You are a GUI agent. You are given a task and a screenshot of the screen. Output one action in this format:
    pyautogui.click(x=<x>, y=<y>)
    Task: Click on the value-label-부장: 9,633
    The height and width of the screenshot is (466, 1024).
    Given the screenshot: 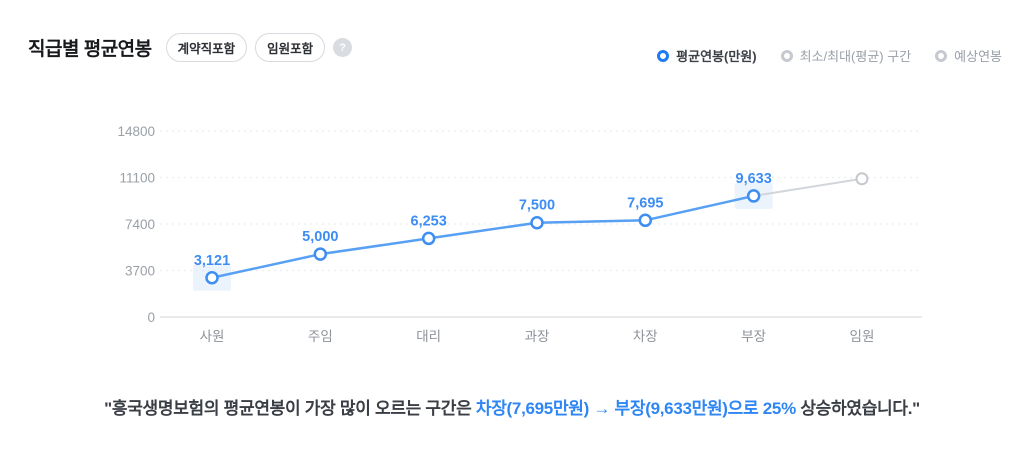 What is the action you would take?
    pyautogui.click(x=754, y=179)
    